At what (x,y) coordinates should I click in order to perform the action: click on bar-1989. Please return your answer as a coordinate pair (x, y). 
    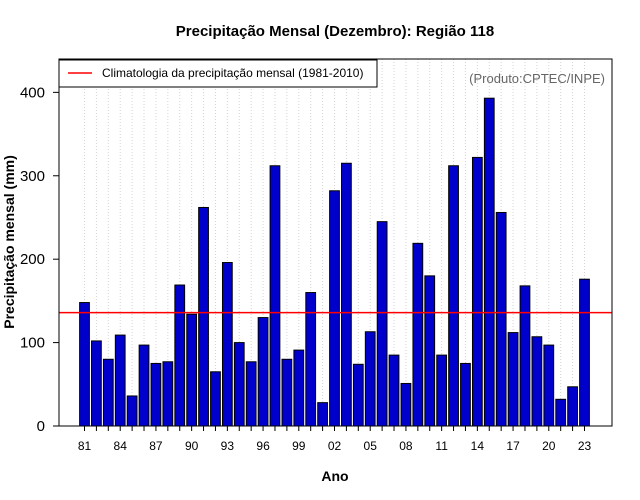
    Looking at the image, I should click on (180, 355).